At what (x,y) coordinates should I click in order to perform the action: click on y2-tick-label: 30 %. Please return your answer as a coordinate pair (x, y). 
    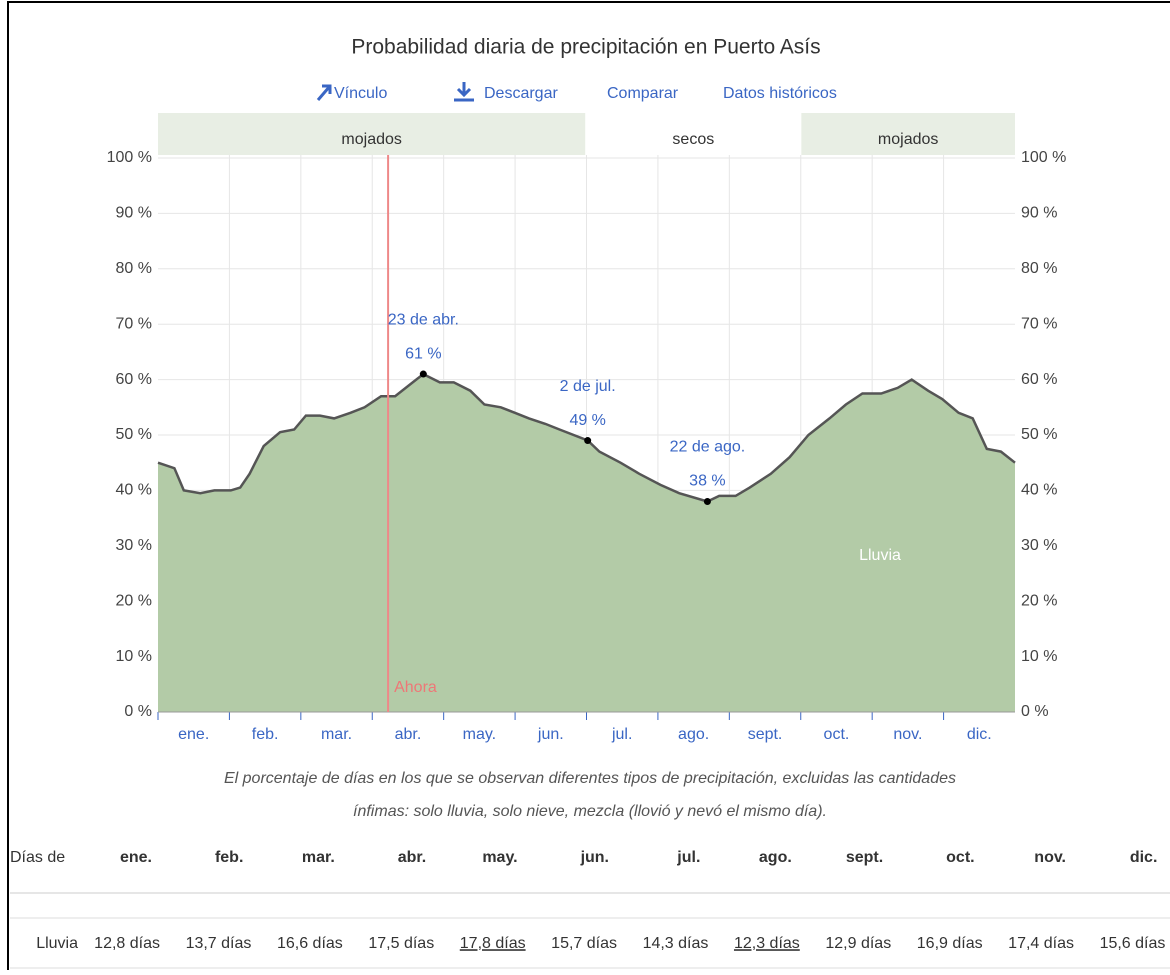
    Looking at the image, I should click on (1039, 545).